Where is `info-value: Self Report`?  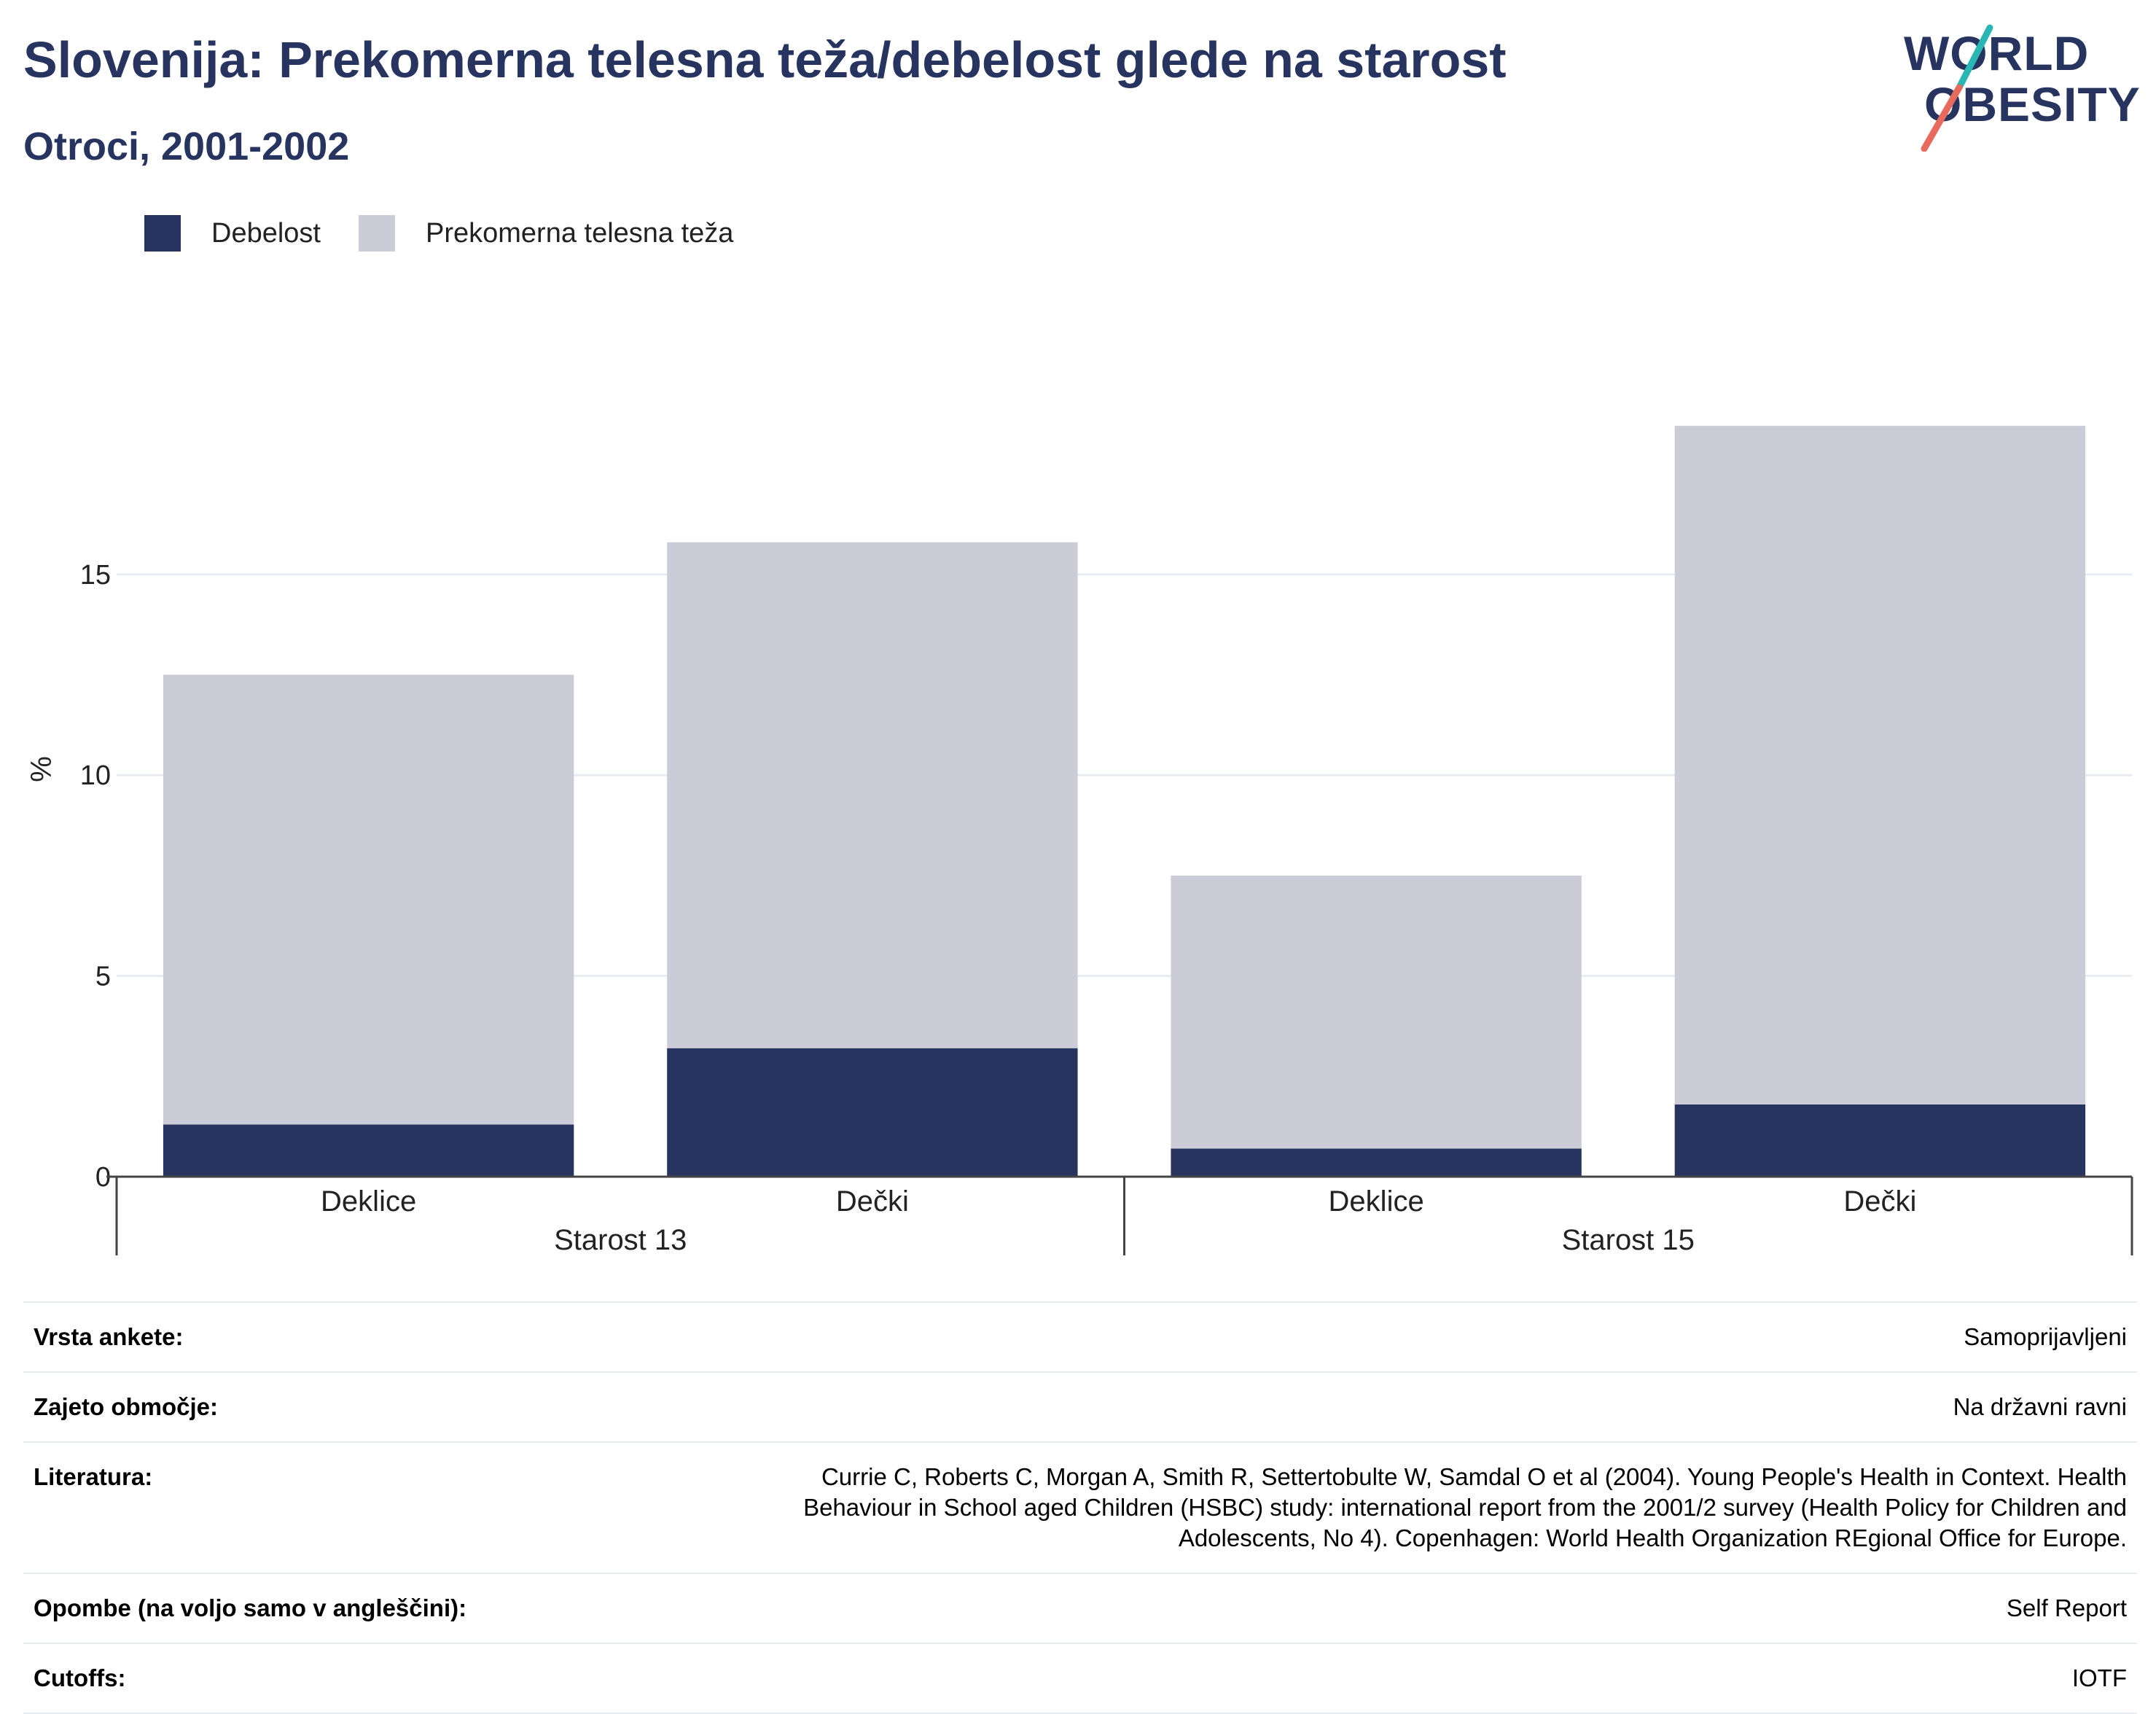
info-value: Self Report is located at coordinates (1419, 1608).